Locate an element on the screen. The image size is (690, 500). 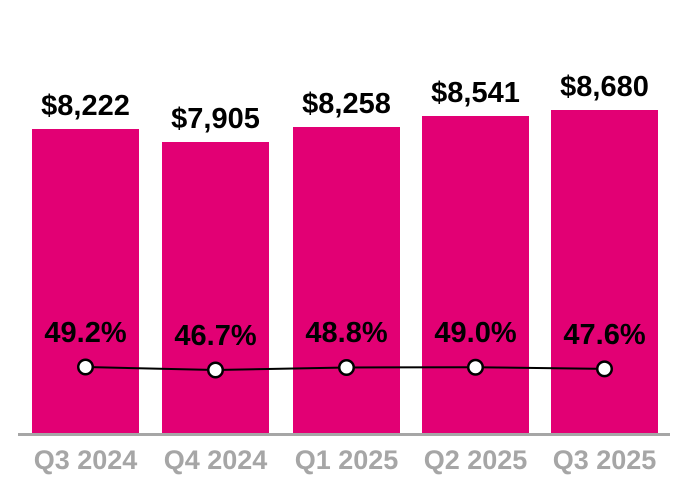
x-axis-tick-label: Q4 2024 is located at coordinates (215, 460).